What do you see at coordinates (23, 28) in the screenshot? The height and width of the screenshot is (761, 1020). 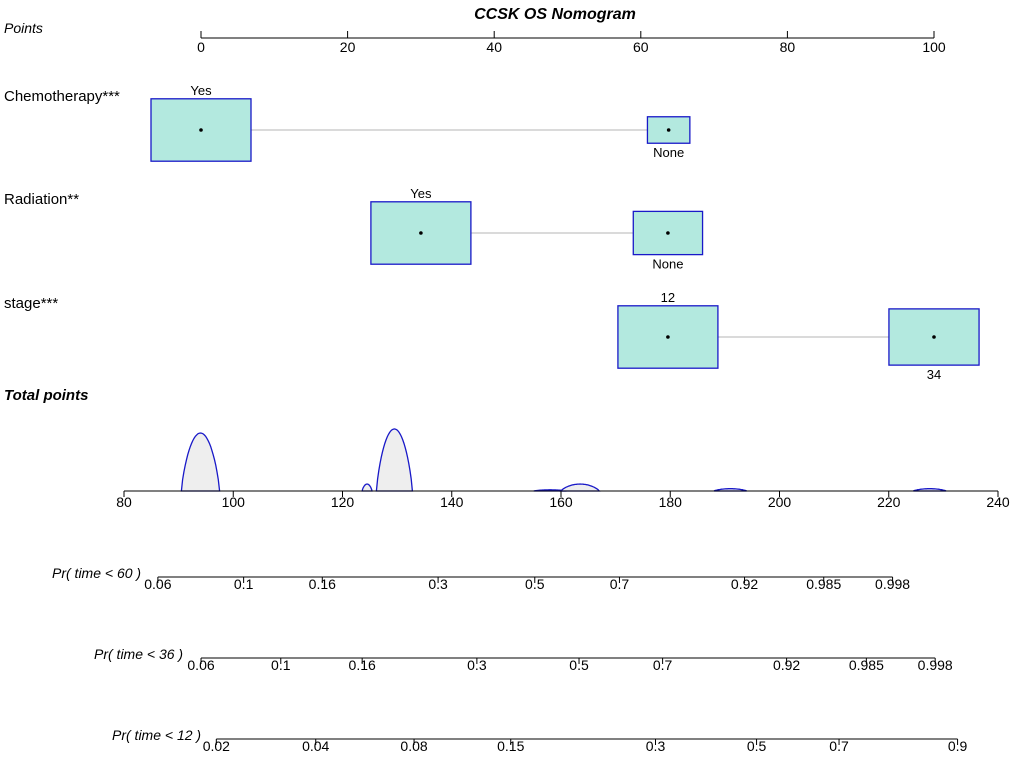 I see `points-axis-label: Points` at bounding box center [23, 28].